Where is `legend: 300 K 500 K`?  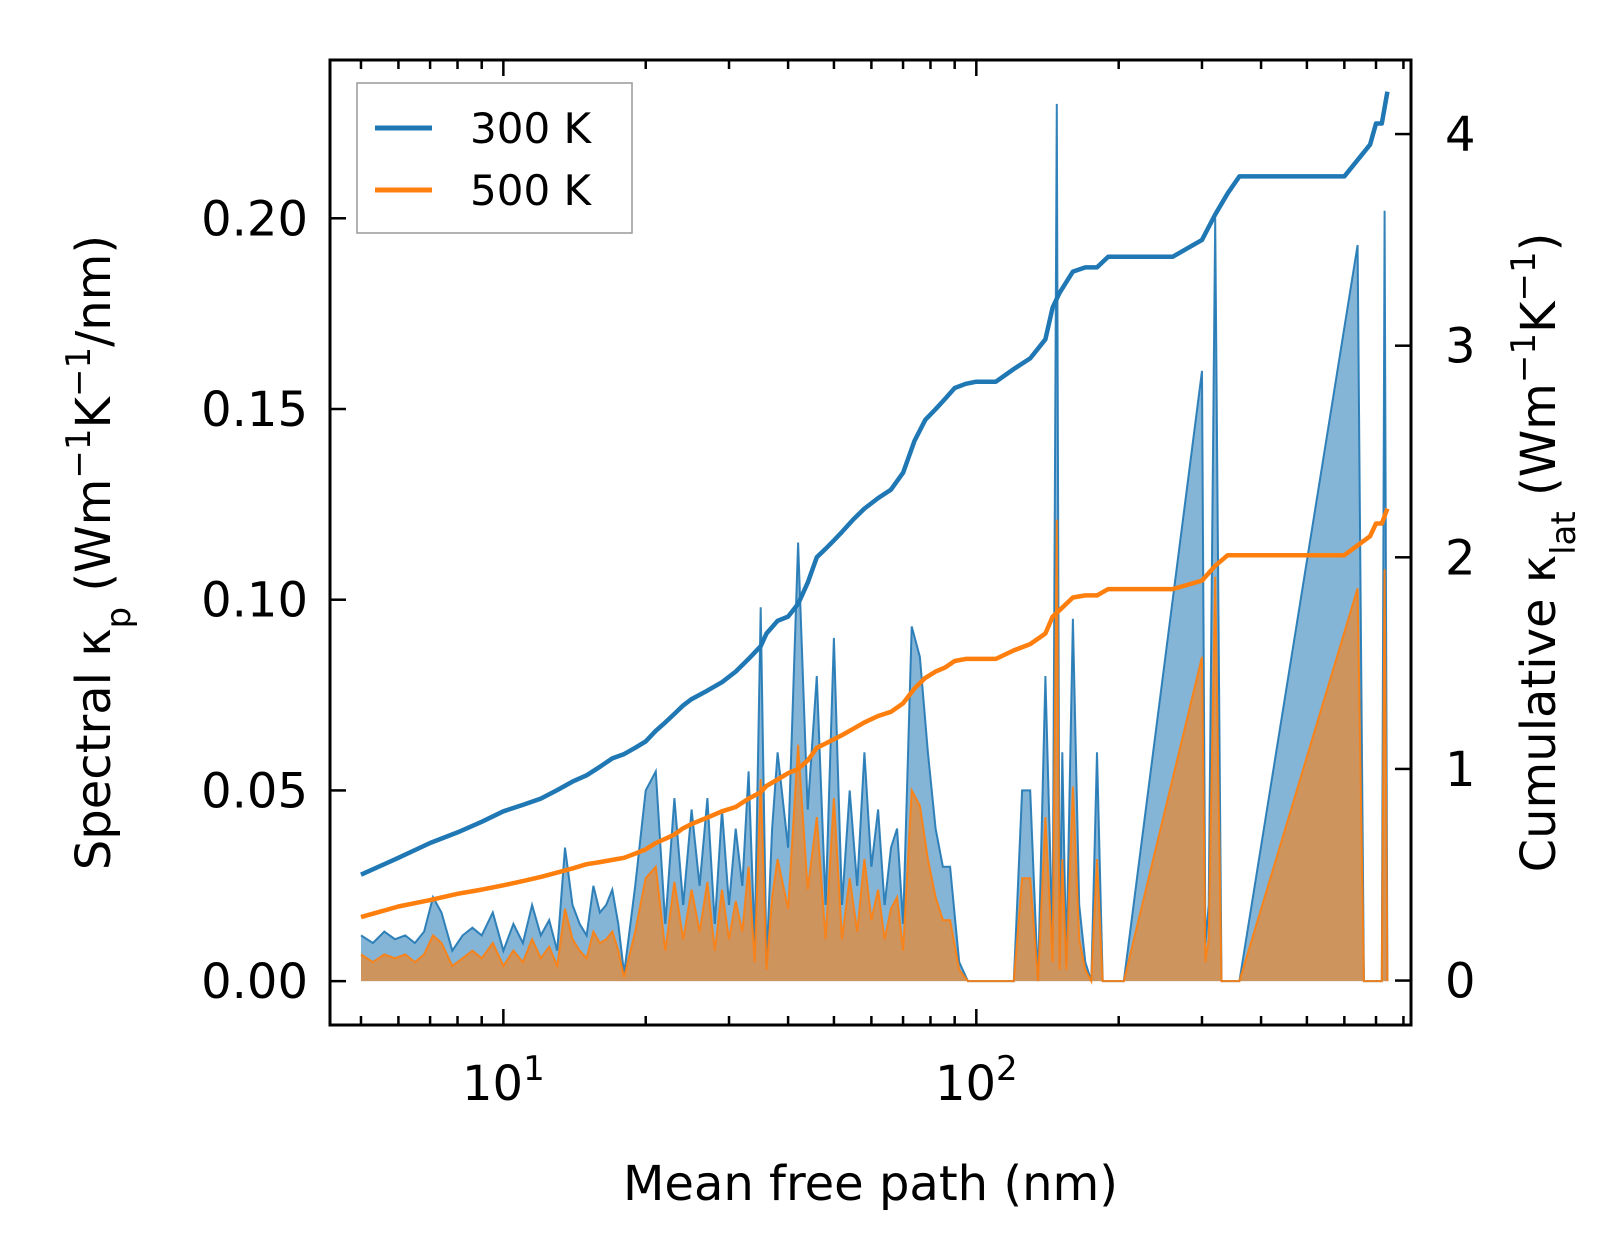 legend: 300 K 500 K is located at coordinates (494, 158).